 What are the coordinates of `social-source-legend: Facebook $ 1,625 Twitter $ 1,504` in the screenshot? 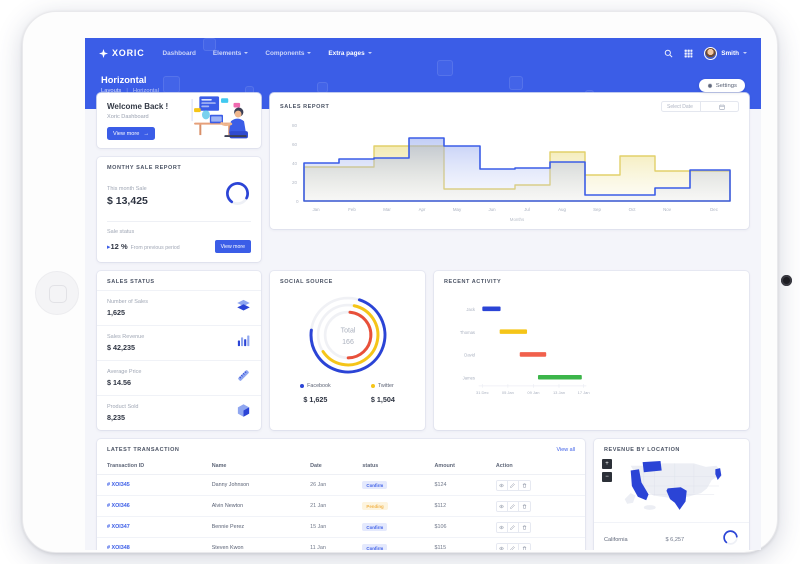 It's located at (347, 393).